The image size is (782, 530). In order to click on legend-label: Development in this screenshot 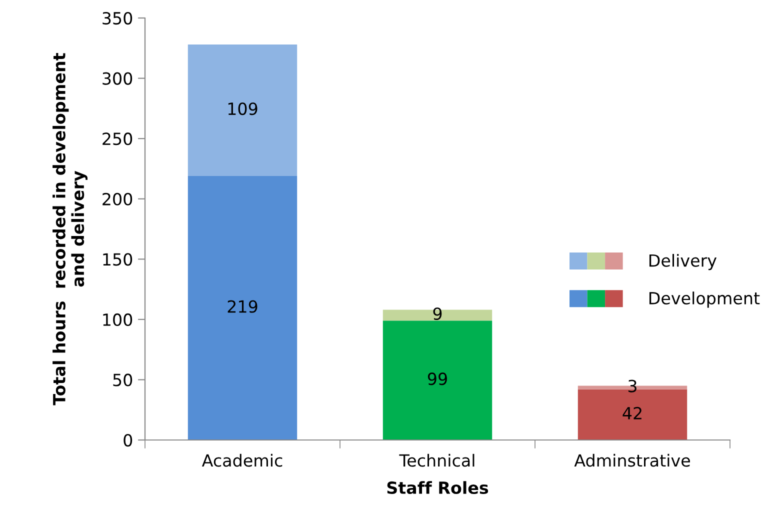, I will do `click(704, 300)`.